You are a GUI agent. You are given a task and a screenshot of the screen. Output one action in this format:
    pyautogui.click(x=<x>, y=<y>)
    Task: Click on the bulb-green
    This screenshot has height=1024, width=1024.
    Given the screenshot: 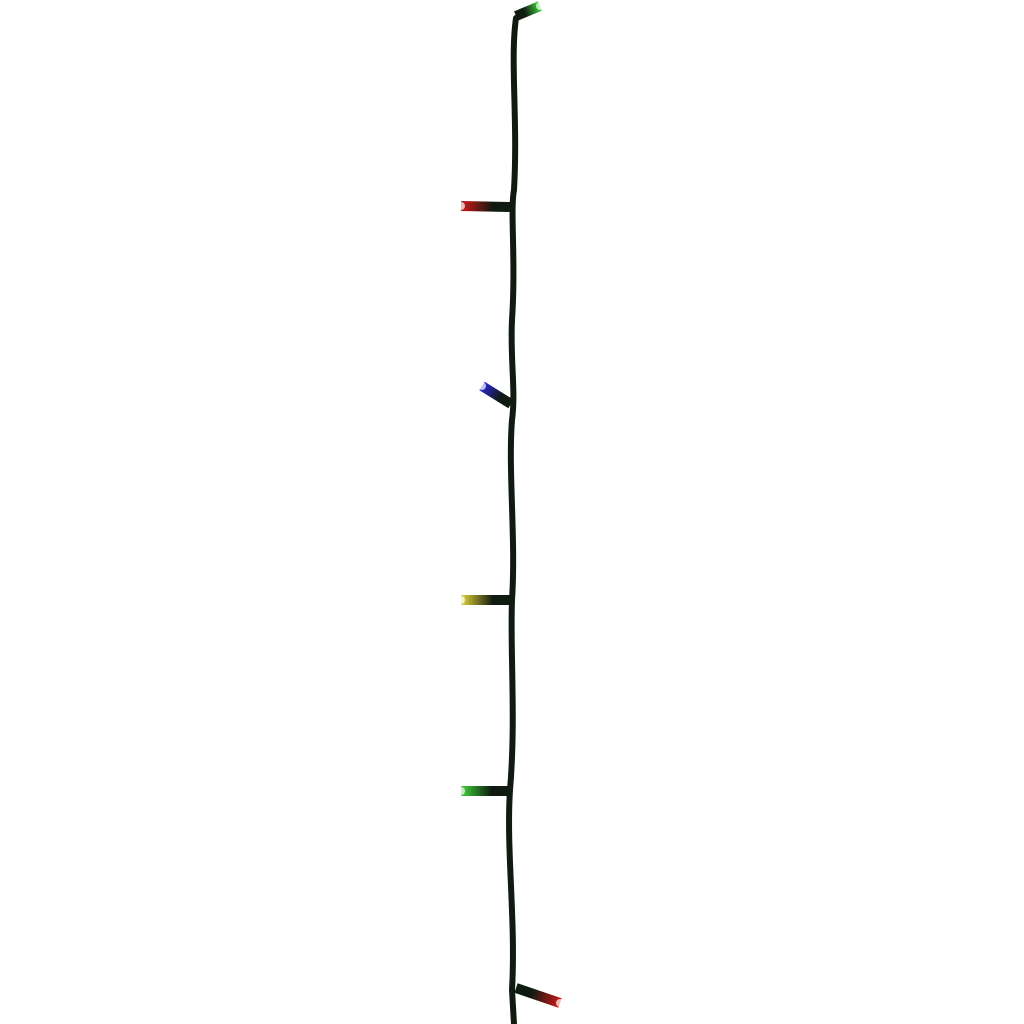 What is the action you would take?
    pyautogui.click(x=528, y=11)
    